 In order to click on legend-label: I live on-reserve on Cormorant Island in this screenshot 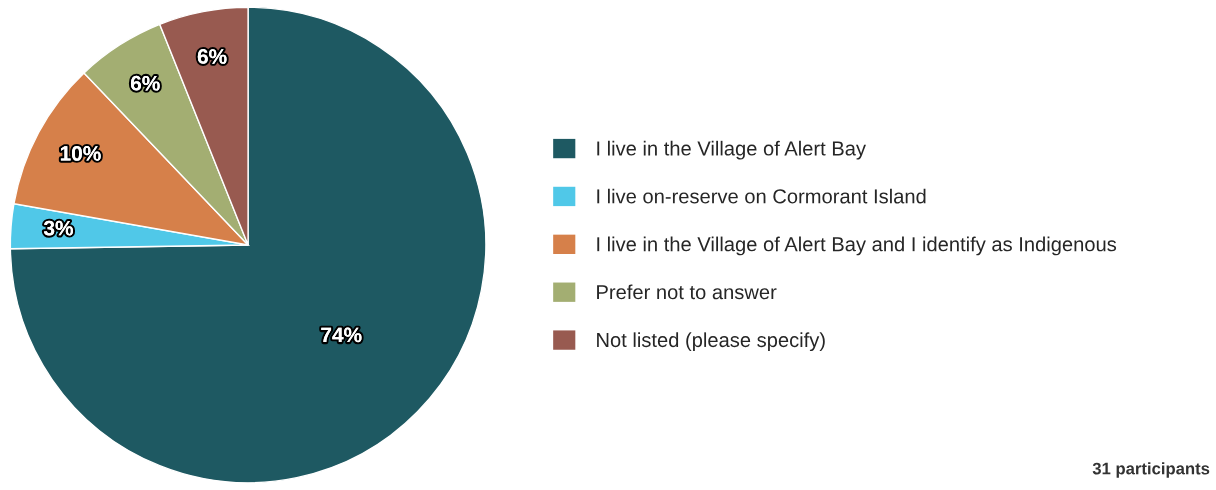, I will do `click(761, 196)`.